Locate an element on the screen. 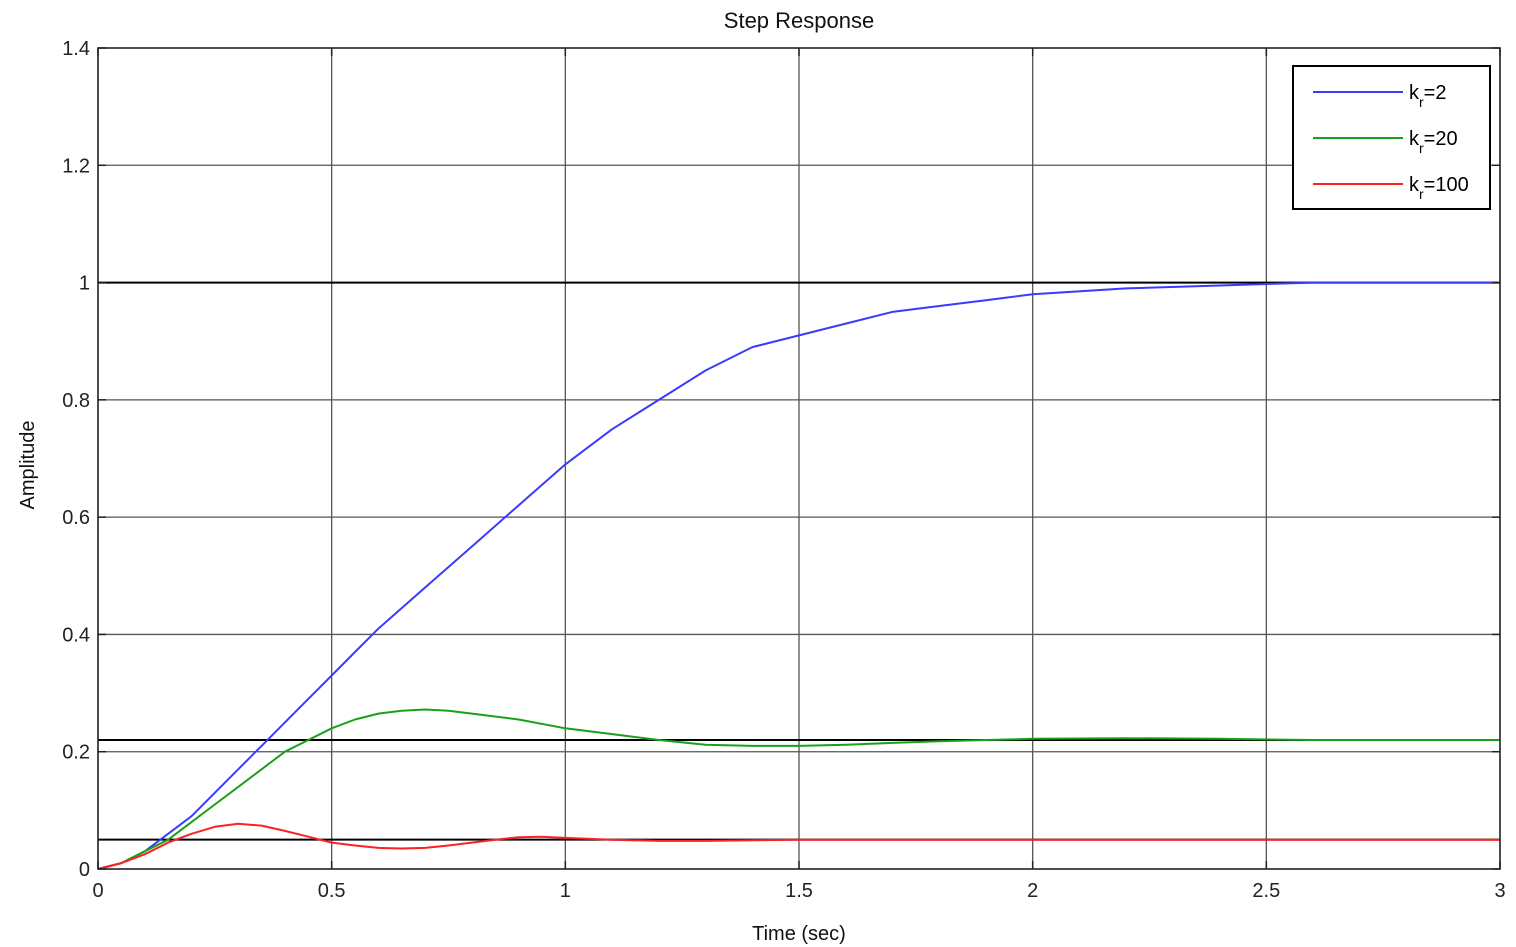  legend-label: kr=2 is located at coordinates (1427, 96).